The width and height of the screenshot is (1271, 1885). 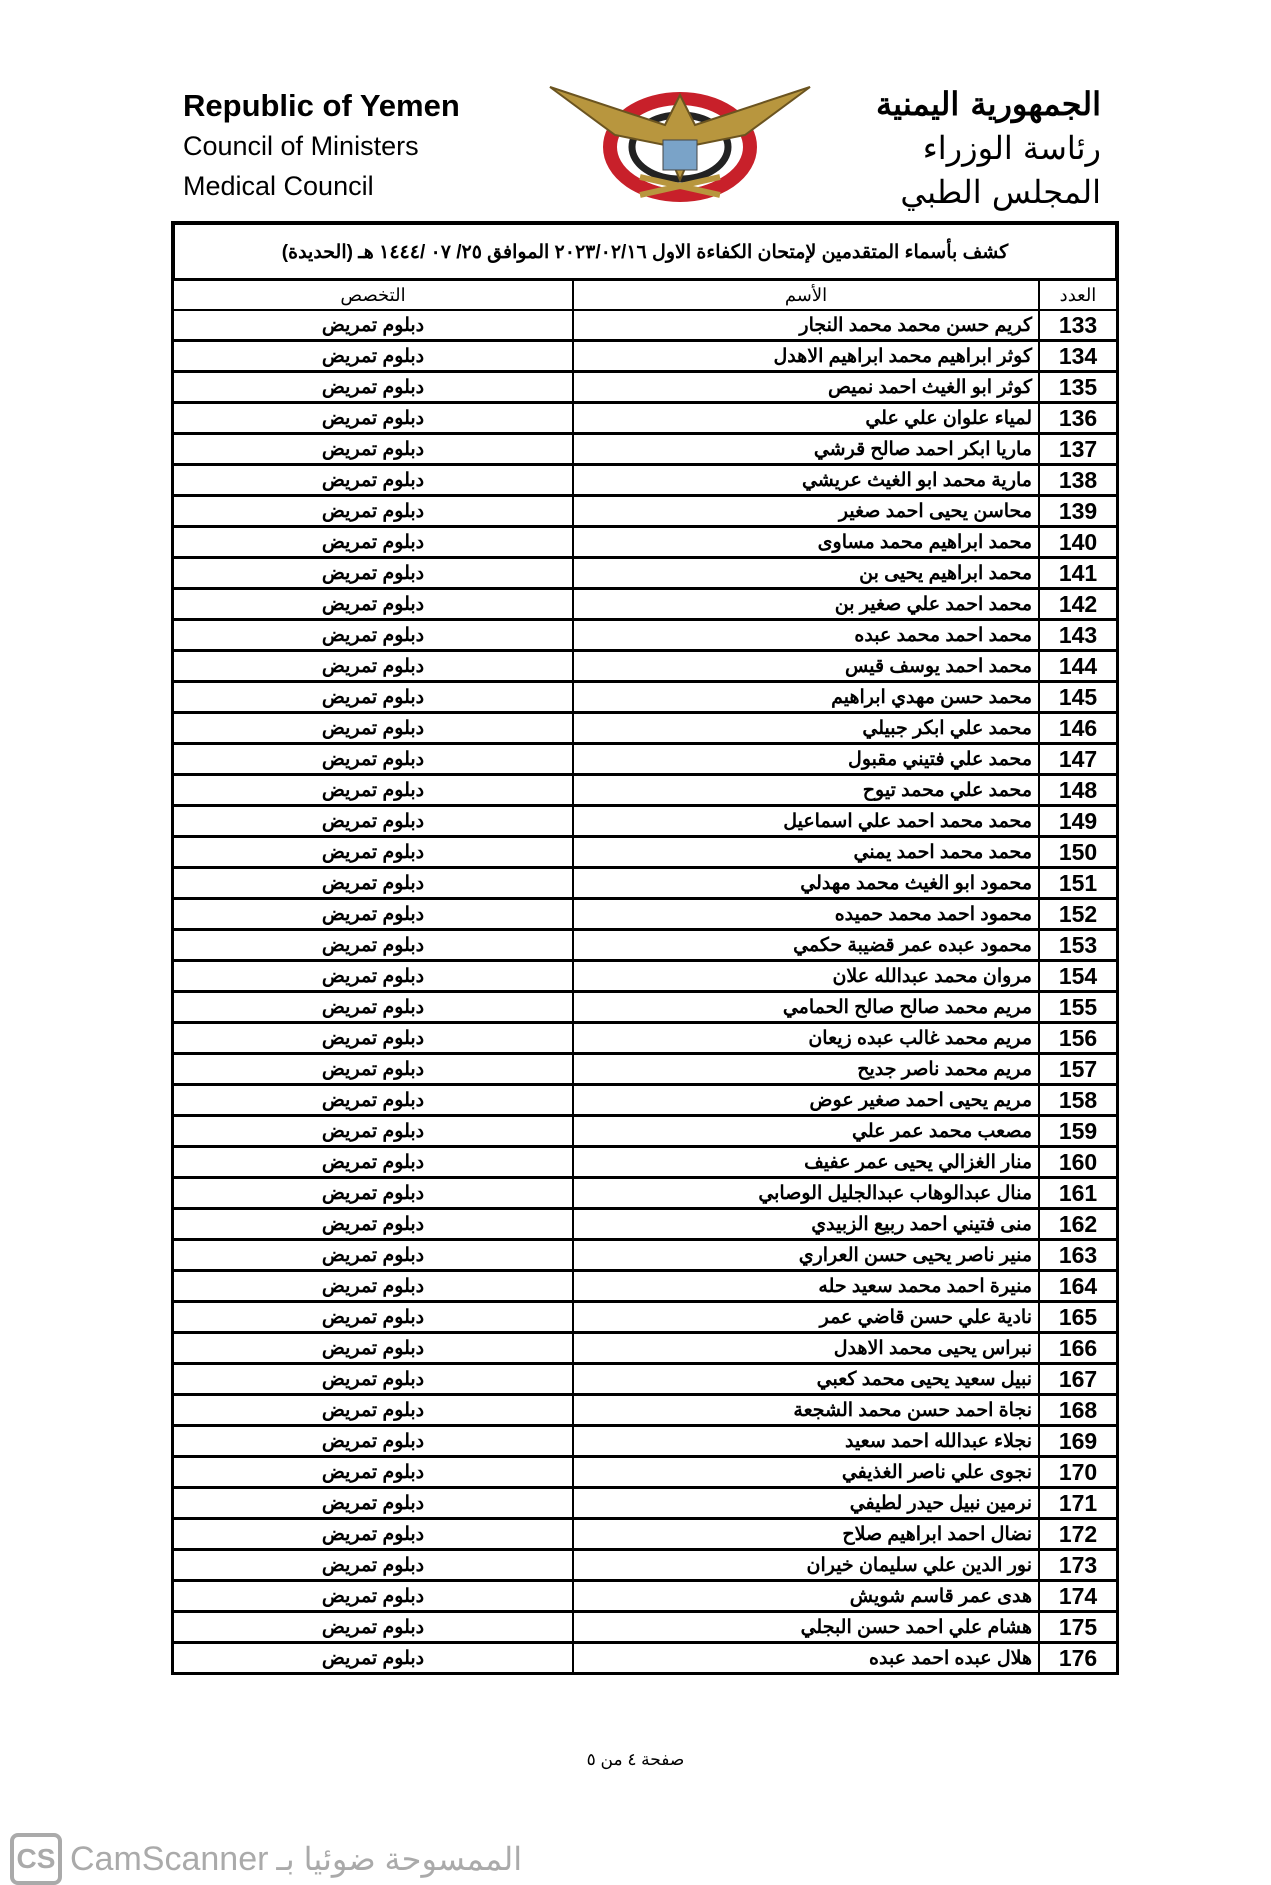 I want to click on table-row: 163 منير ناصر يحيى حسن العراري دبلوم تمريض, so click(x=645, y=1255).